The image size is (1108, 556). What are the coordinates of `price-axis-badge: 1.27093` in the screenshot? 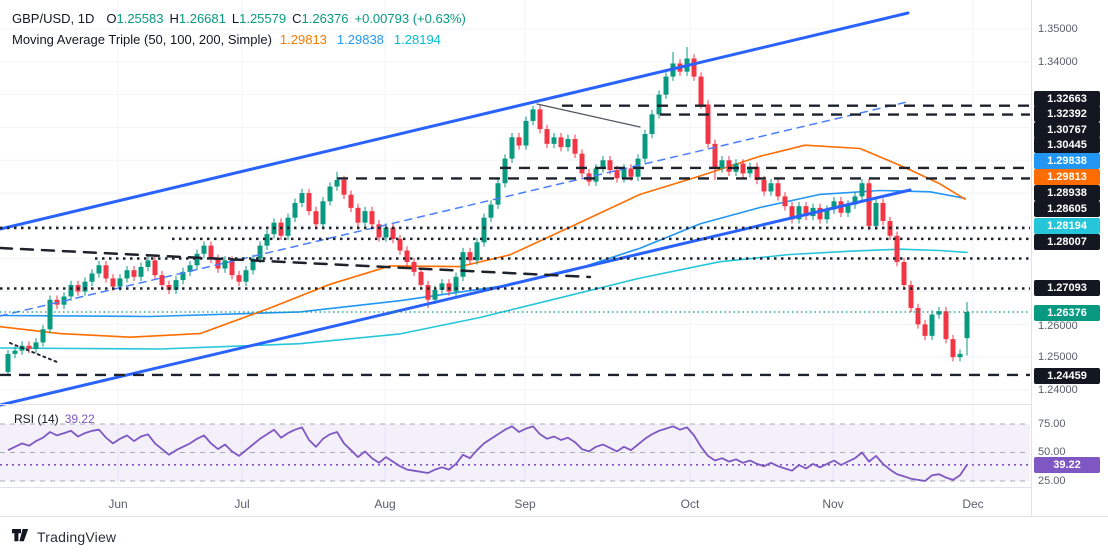 It's located at (1067, 288).